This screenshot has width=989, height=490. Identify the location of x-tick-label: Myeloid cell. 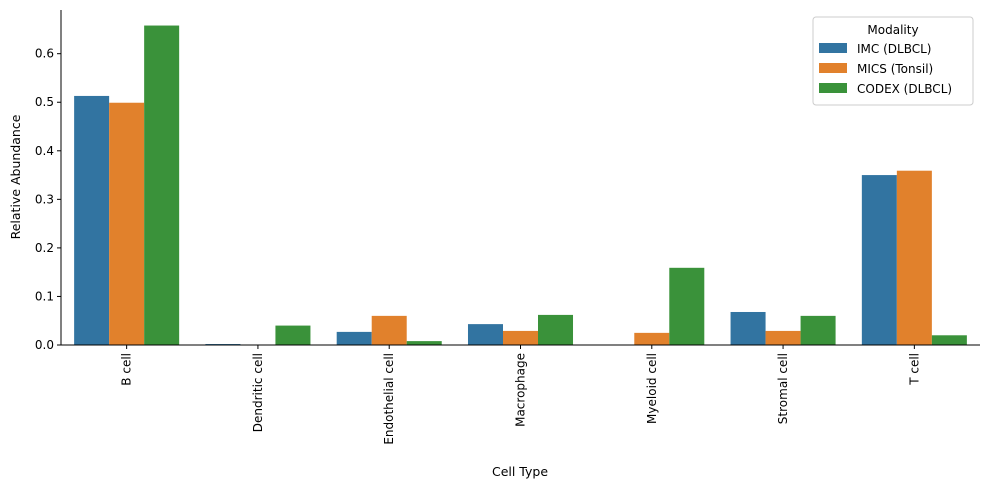
(652, 388).